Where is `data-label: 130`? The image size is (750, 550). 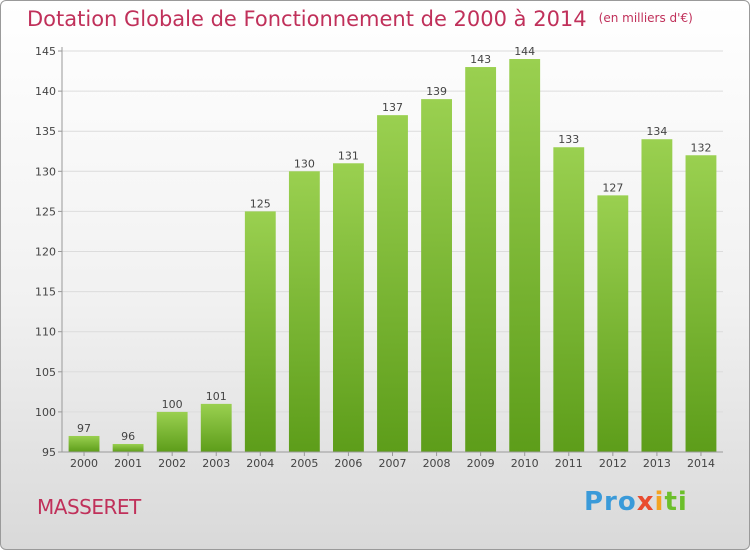
data-label: 130 is located at coordinates (304, 163).